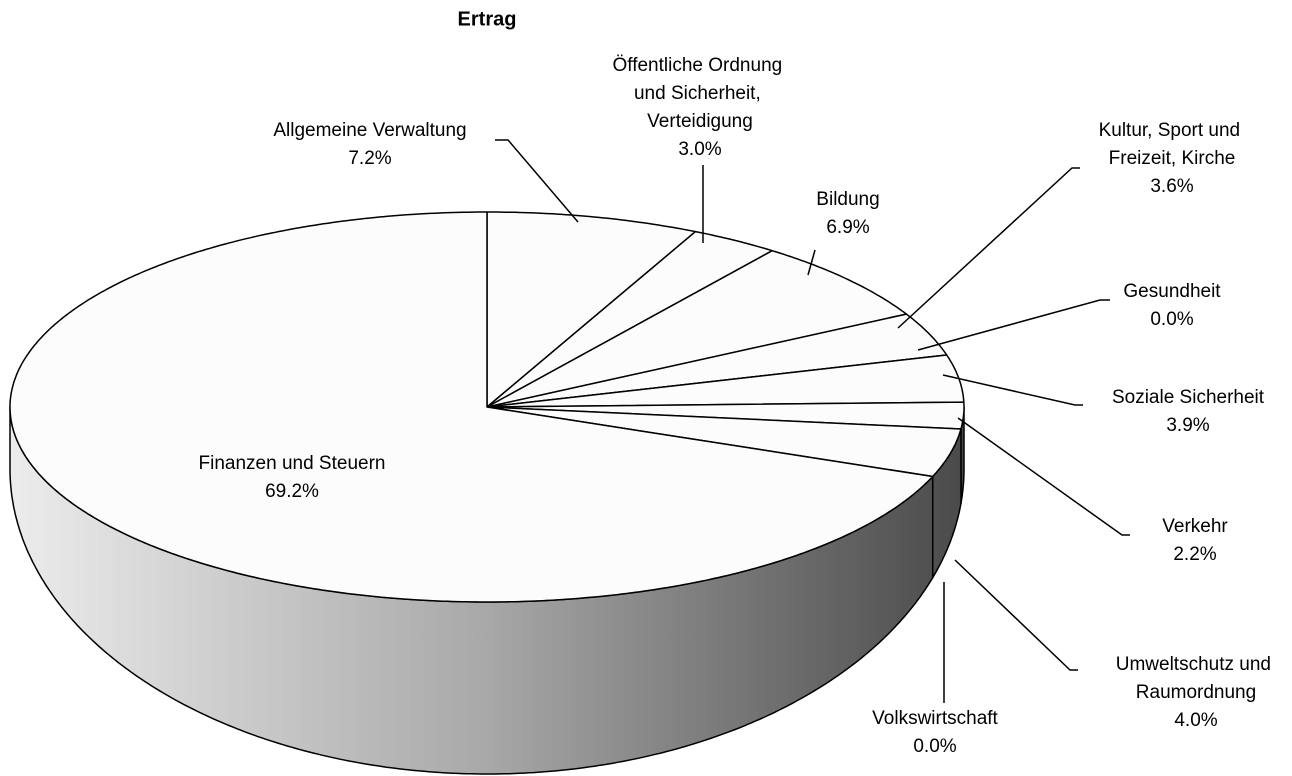 This screenshot has width=1292, height=776. I want to click on slice-label: Umweltschutz und Raumordnung, so click(1196, 678).